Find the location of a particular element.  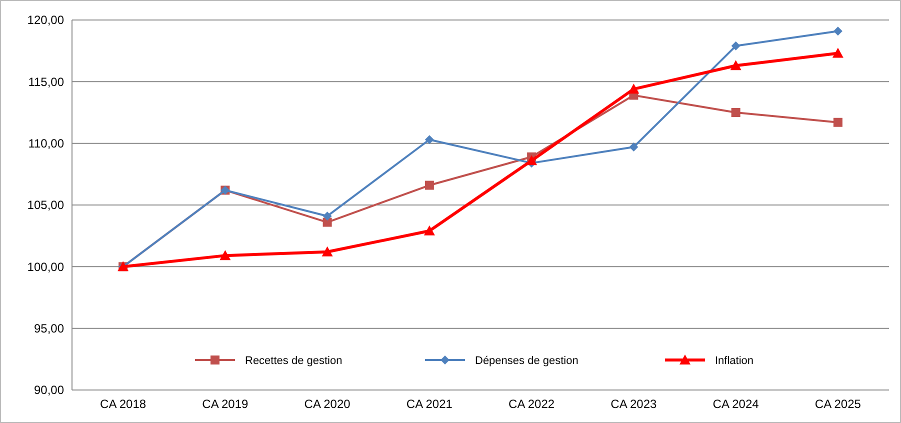

x-tick-label: CA 2020 is located at coordinates (327, 404).